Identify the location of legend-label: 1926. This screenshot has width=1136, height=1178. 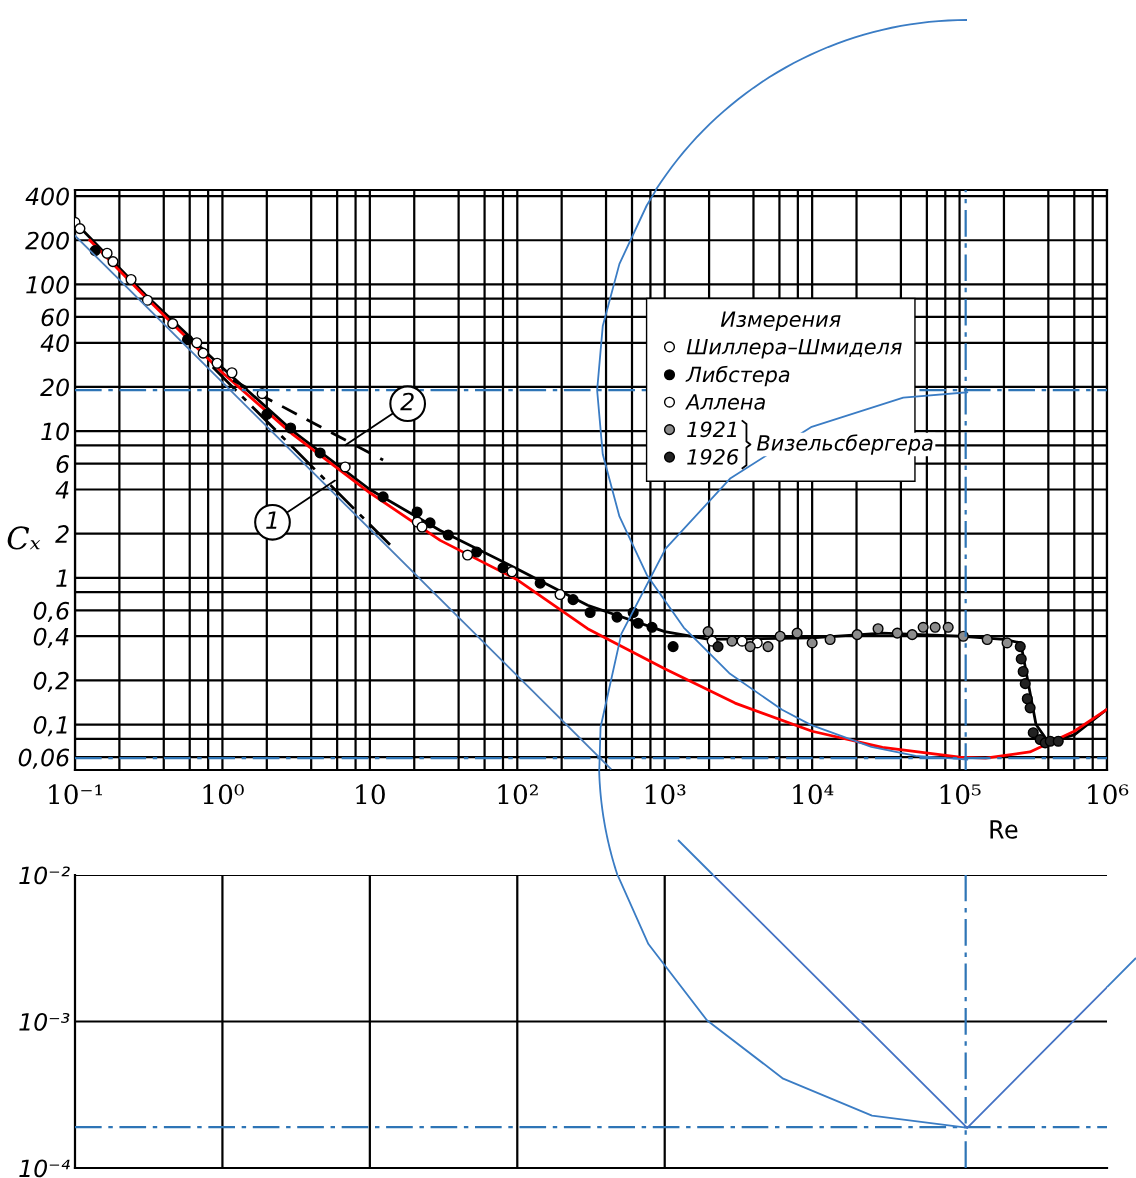
(713, 456).